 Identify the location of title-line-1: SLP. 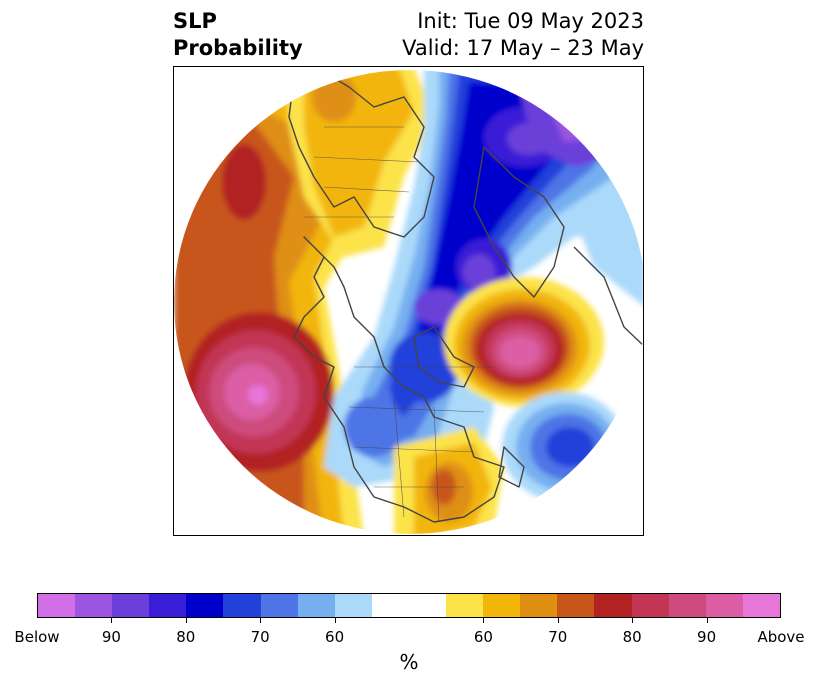
(195, 21).